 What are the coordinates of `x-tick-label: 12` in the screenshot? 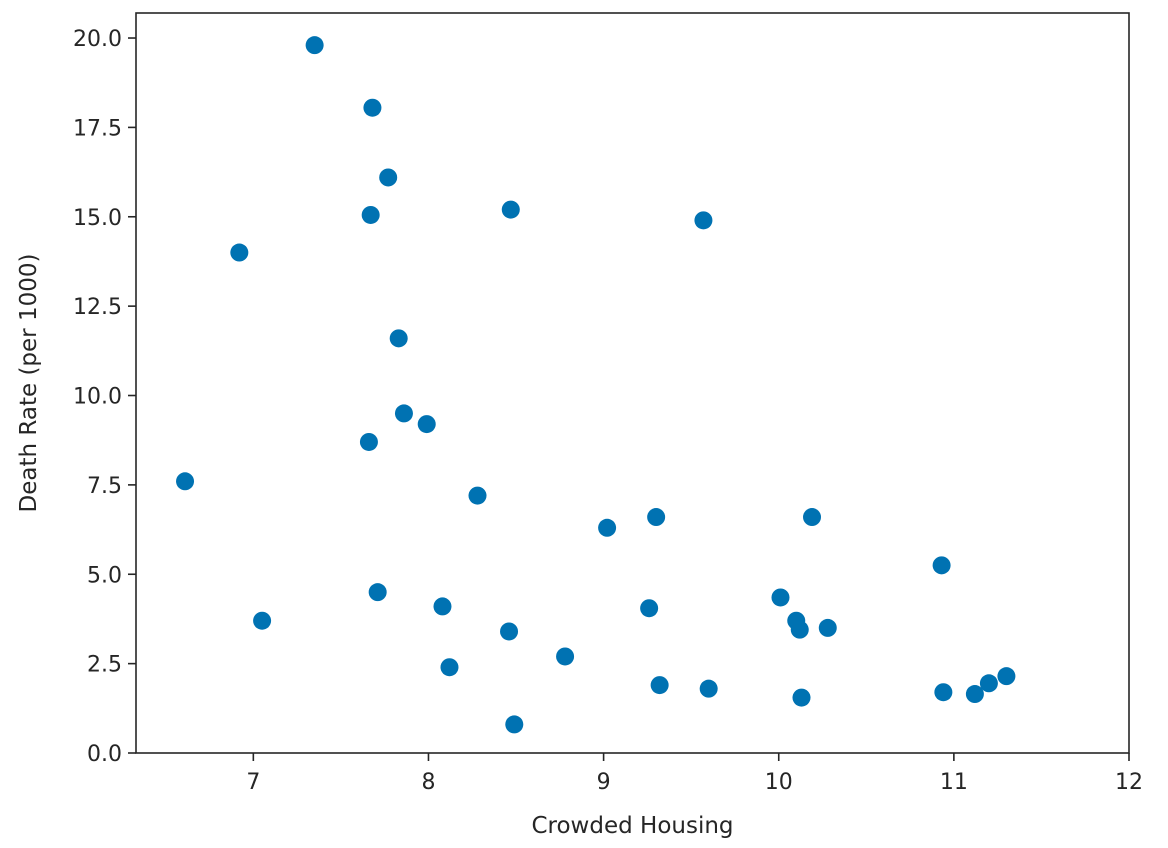 It's located at (1129, 782).